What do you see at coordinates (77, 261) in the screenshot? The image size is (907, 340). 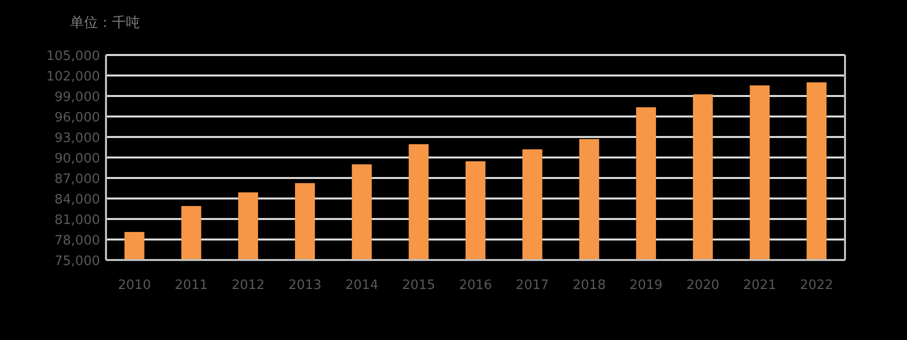 I see `y-tick-label: 75,000` at bounding box center [77, 261].